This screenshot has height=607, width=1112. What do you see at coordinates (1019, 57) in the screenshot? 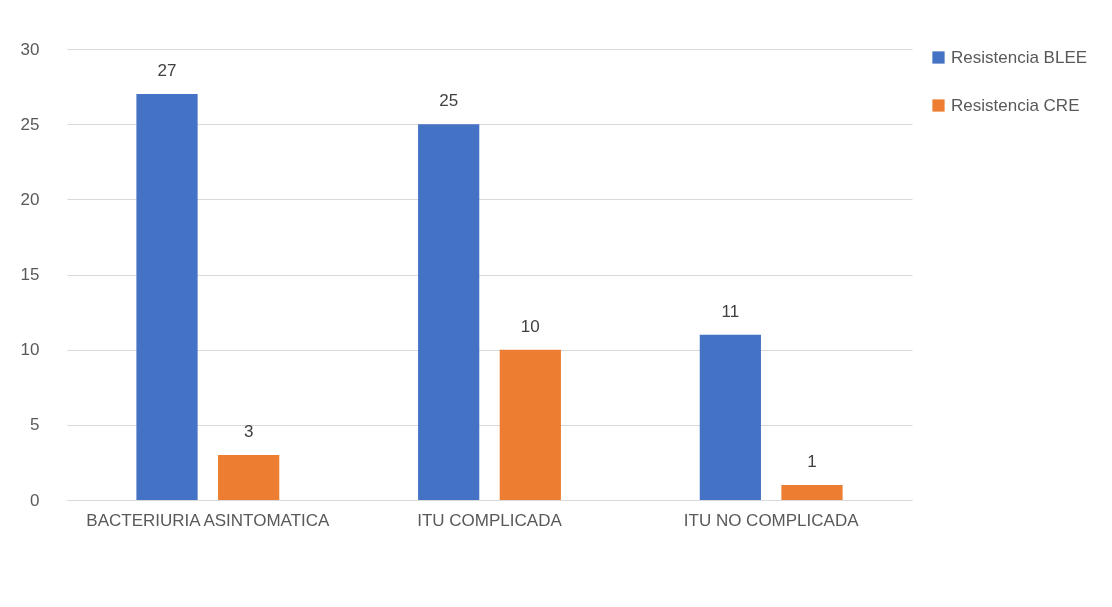
I see `legend-label: Resistencia BLEE` at bounding box center [1019, 57].